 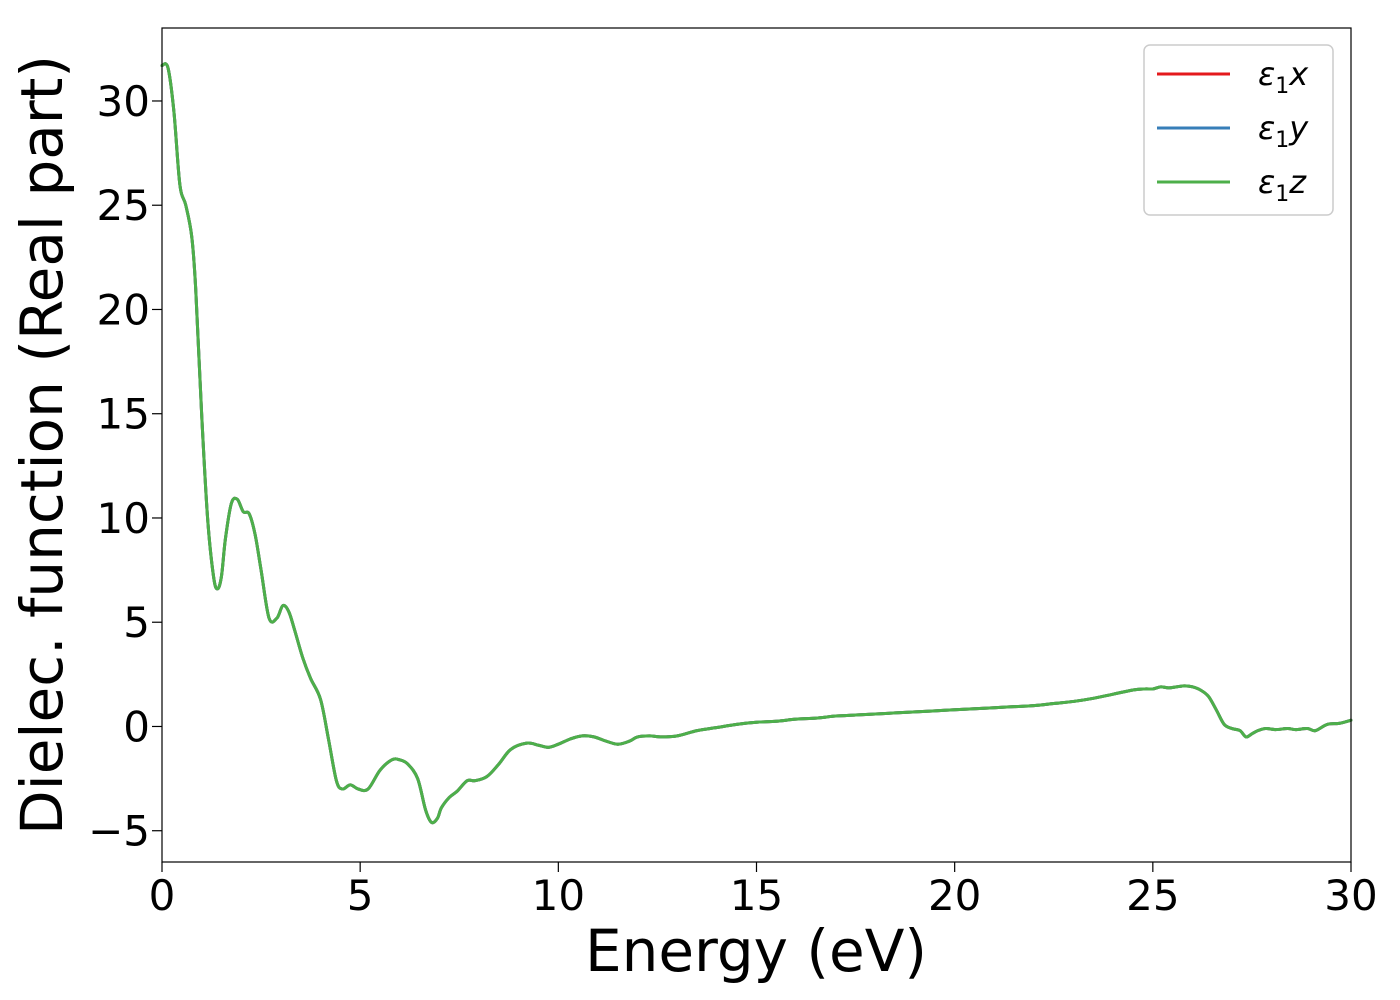 I want to click on x-tick-label: 0, so click(x=162, y=895).